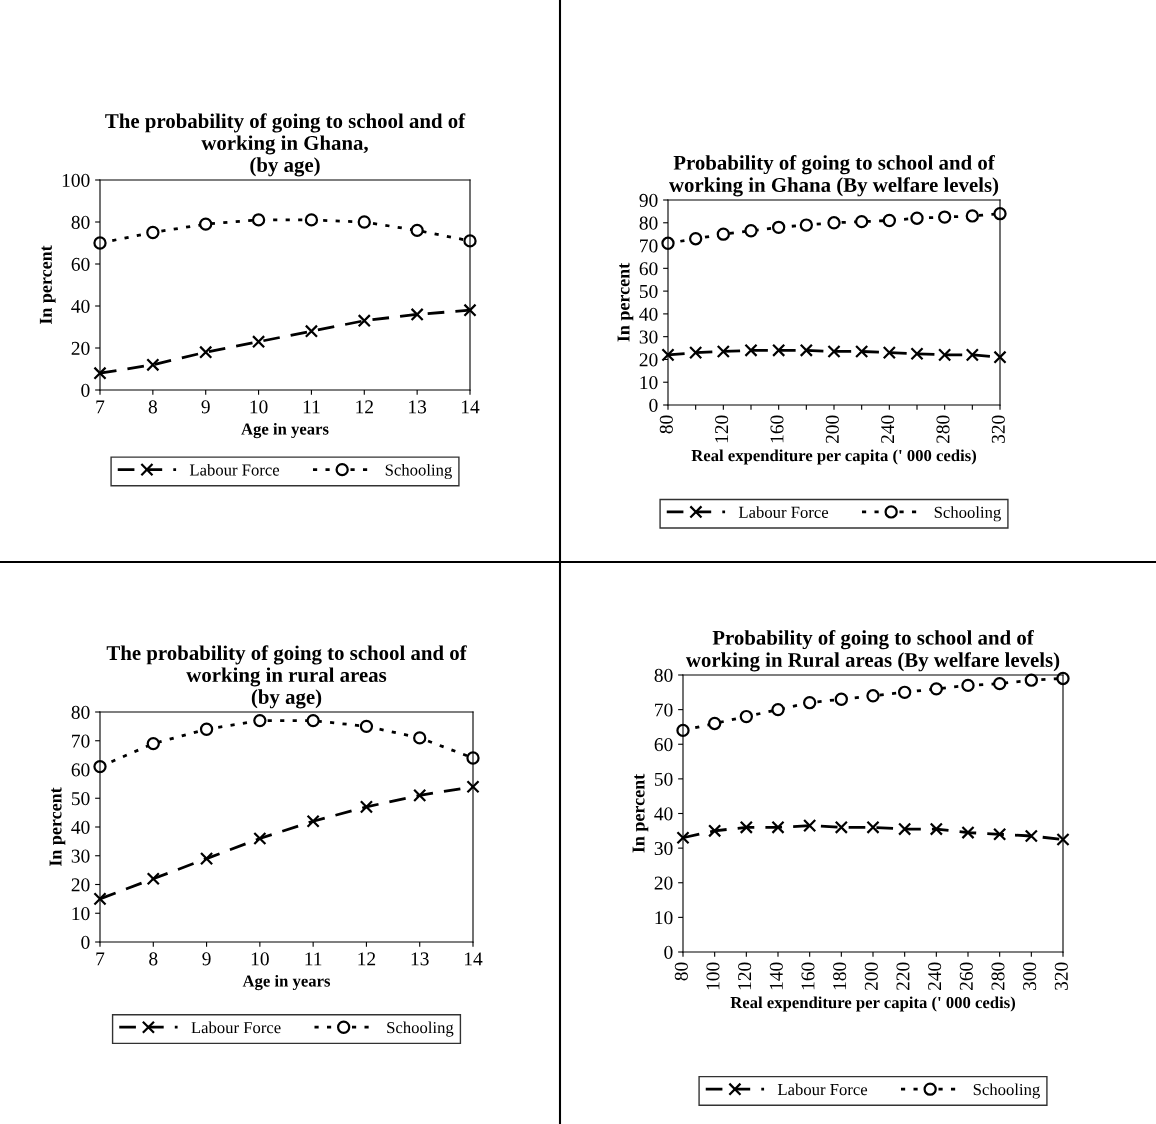 The width and height of the screenshot is (1156, 1124). Describe the element at coordinates (205, 407) in the screenshot. I see `x-tick-label: 9` at that location.